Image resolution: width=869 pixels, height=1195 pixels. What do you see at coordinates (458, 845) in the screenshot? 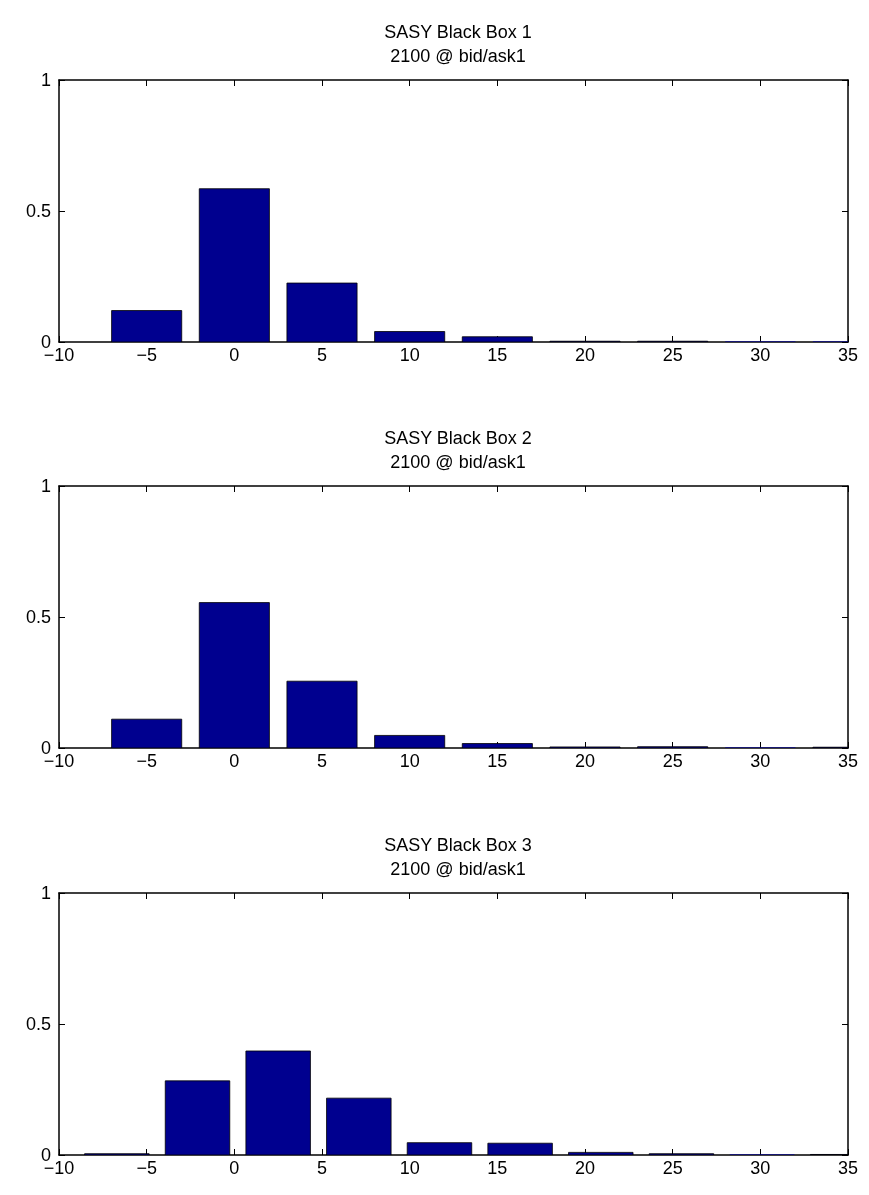
I see `chart-title: SASY Black Box 3` at bounding box center [458, 845].